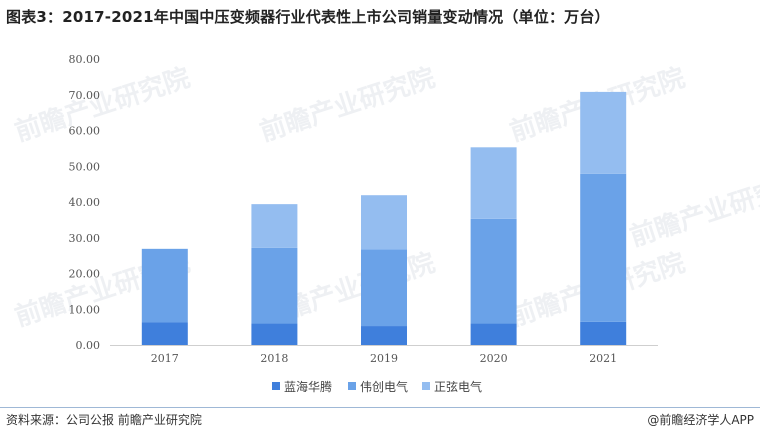 This screenshot has width=760, height=439. I want to click on x-tick-label: 2019, so click(384, 358).